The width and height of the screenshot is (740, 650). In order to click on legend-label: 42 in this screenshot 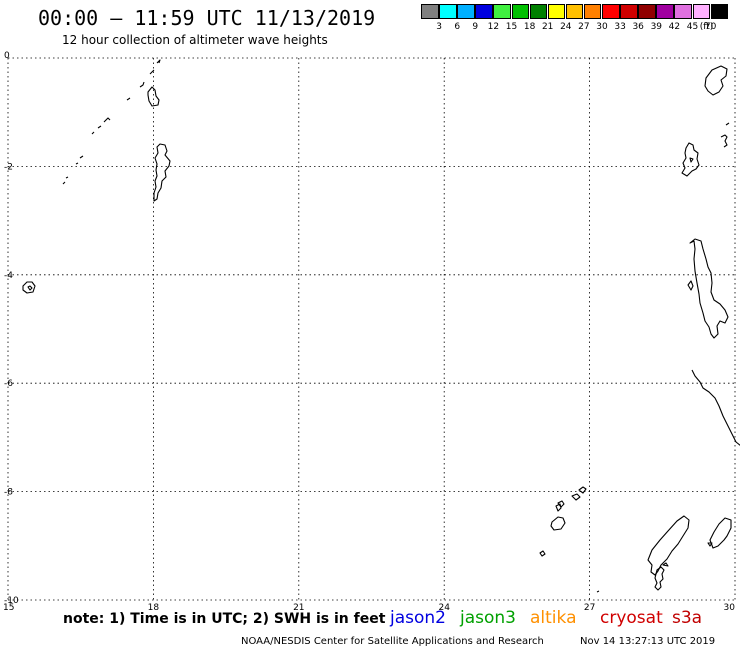, I will do `click(674, 27)`.